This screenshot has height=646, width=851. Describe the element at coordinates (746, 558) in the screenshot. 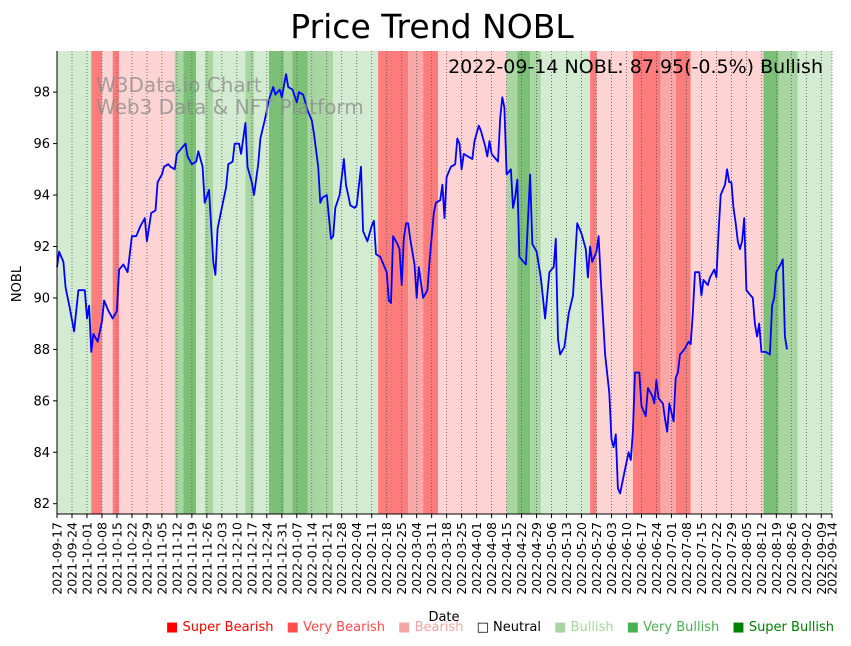

I see `x-tick-label: 2022-08-05` at that location.